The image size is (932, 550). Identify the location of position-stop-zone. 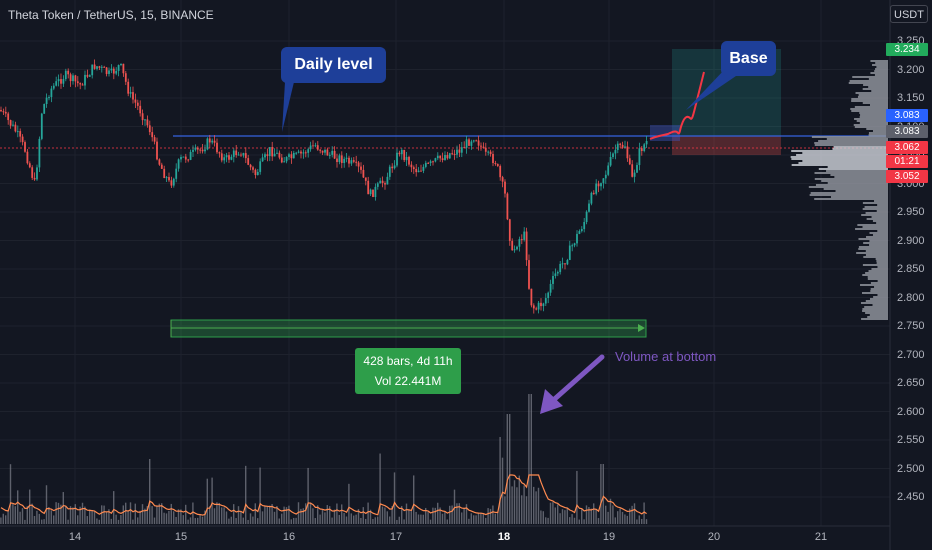
(726, 145).